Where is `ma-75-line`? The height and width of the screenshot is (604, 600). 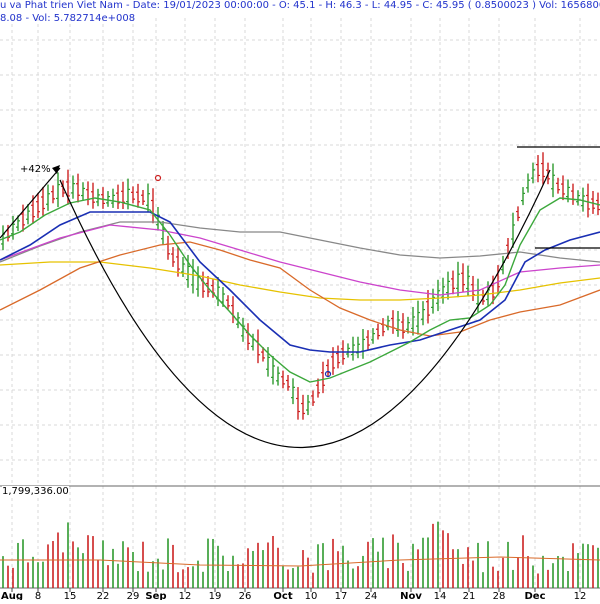 ma-75-line is located at coordinates (300, 281).